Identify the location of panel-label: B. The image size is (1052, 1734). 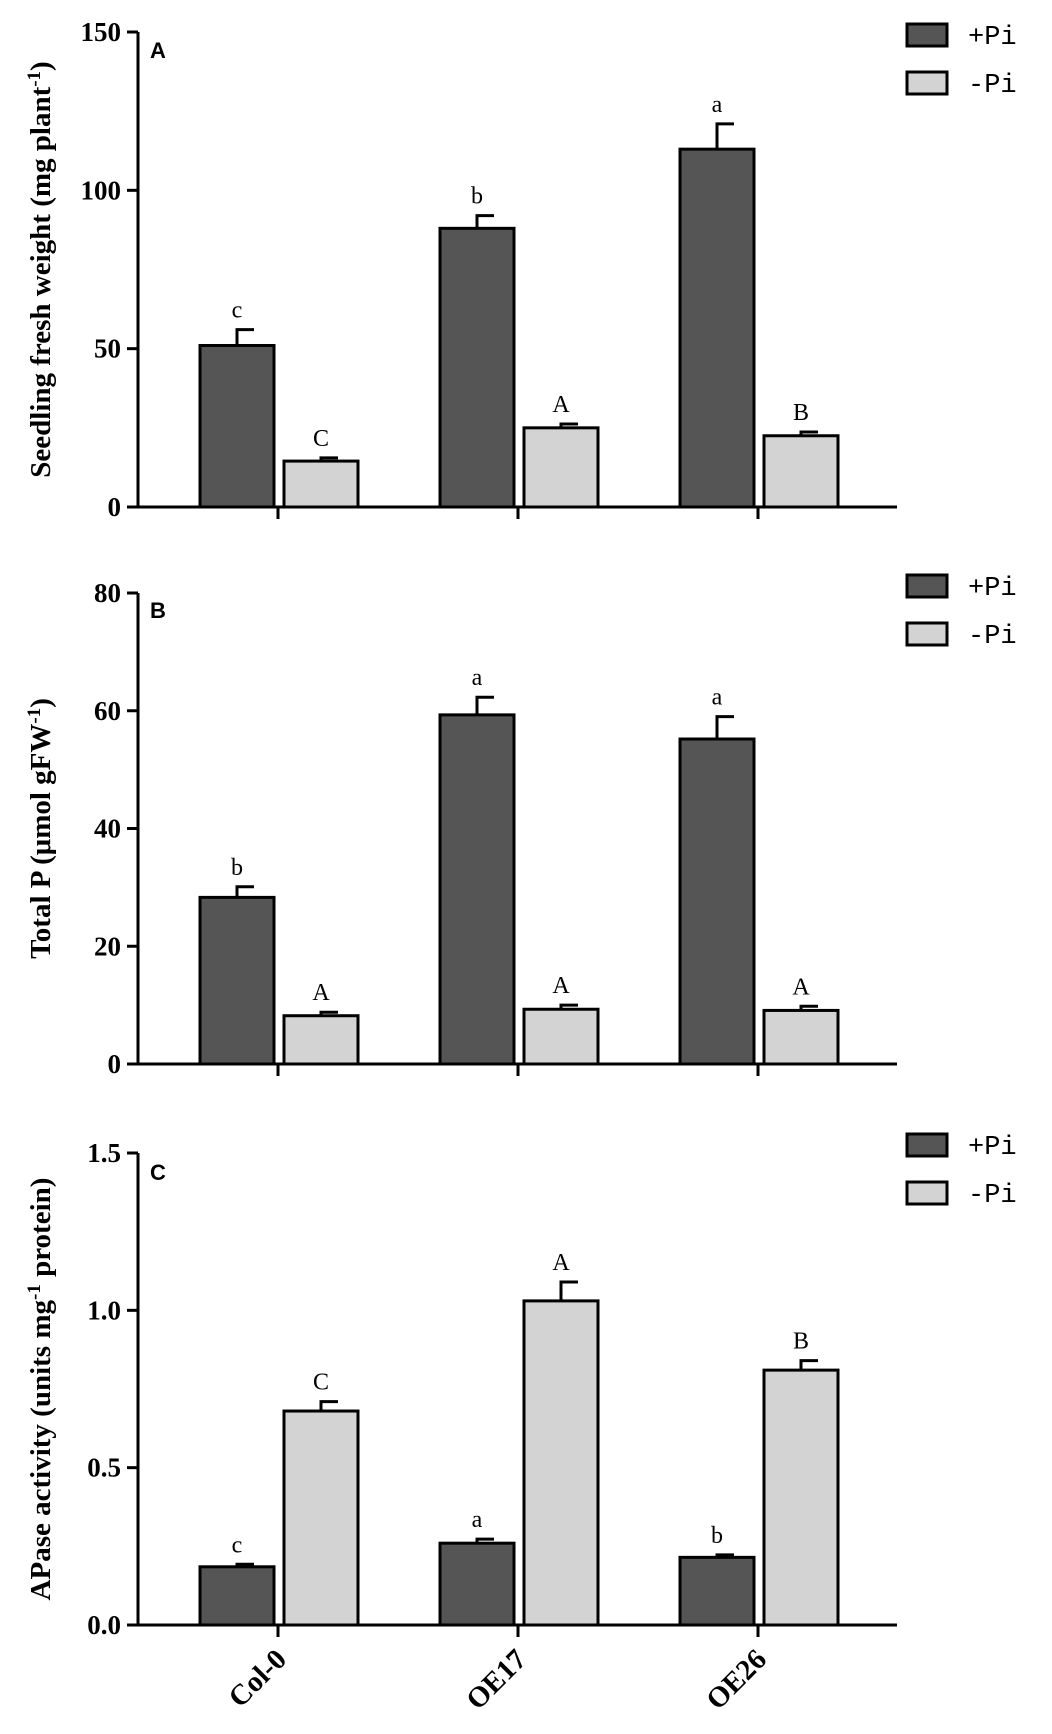
(158, 610).